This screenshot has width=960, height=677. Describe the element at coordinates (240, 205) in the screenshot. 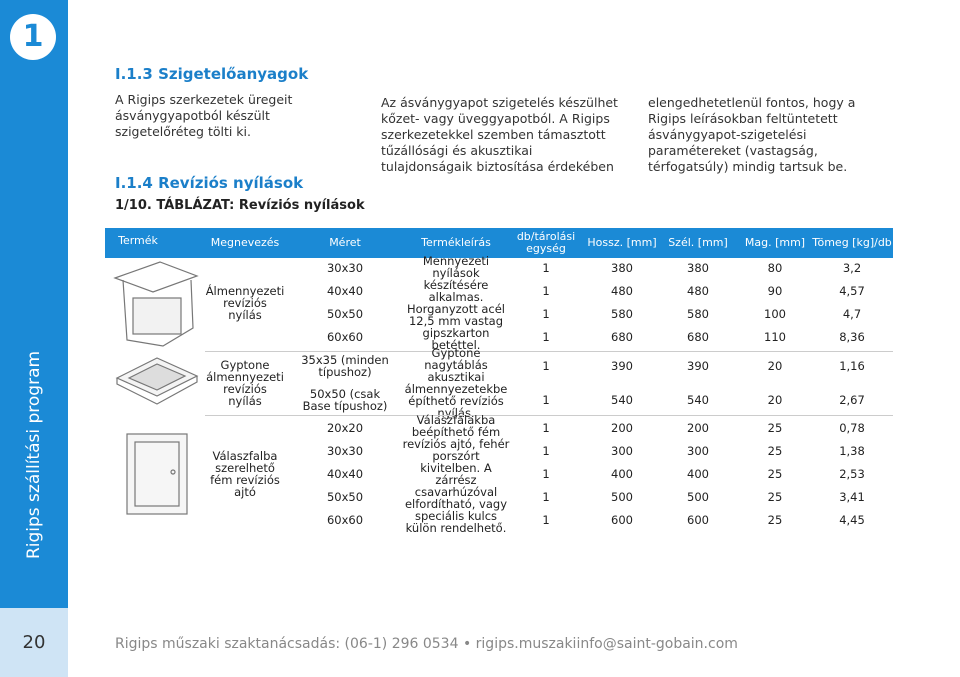

I see `table-caption: 1/10. TÁBLÁZAT: Revíziós nyílások` at that location.